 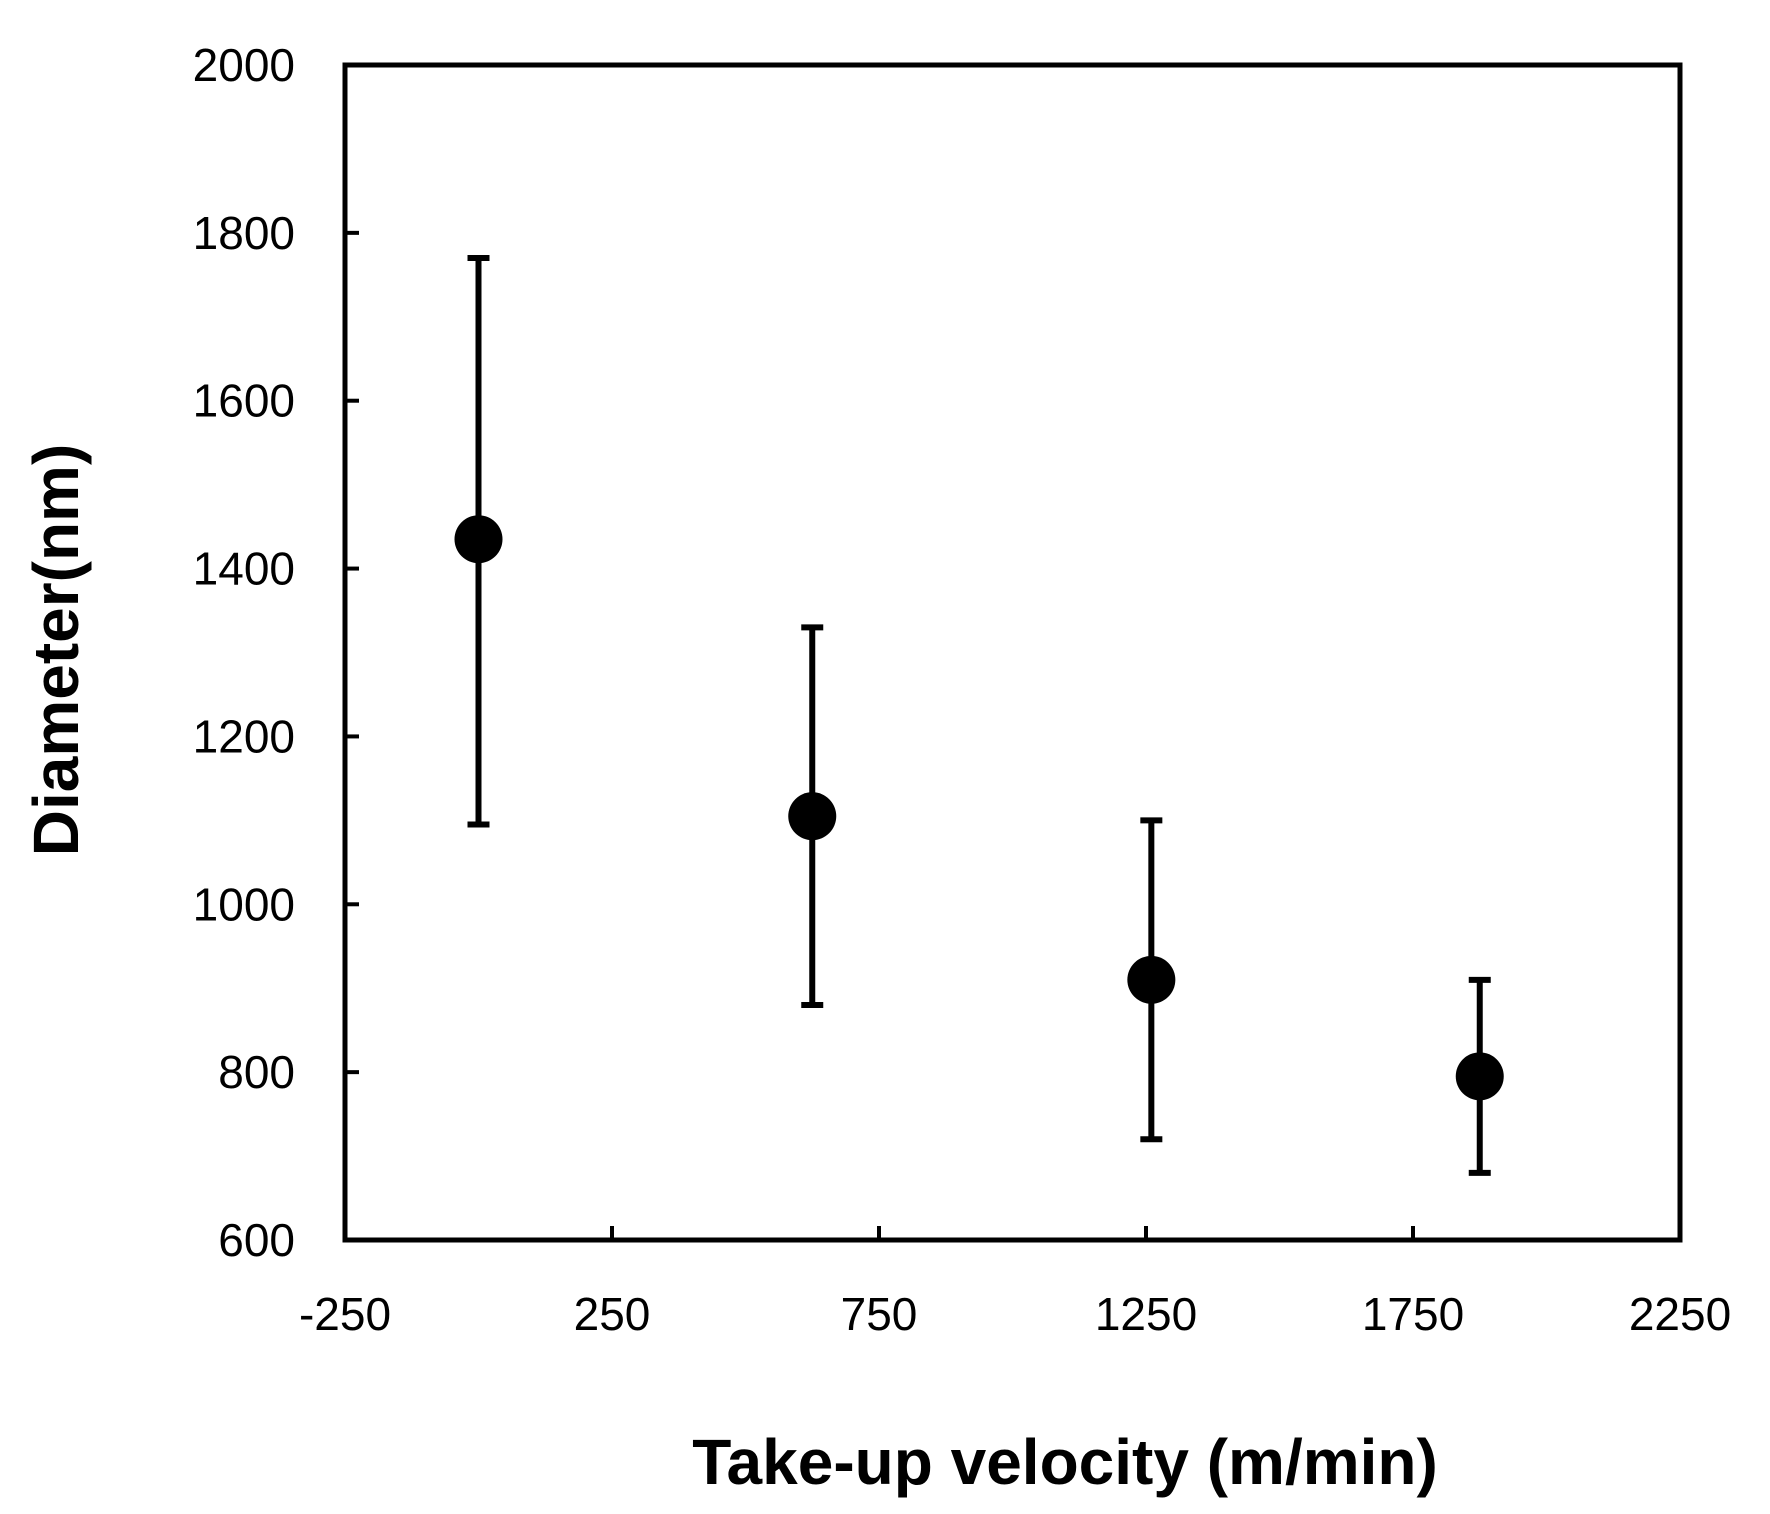 I want to click on y-tick-label: 1200, so click(x=244, y=736).